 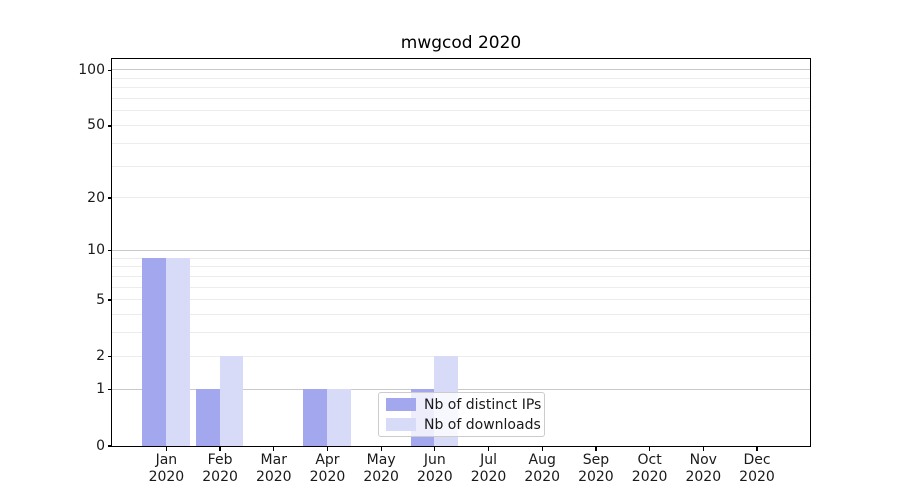 I want to click on y-tick-label: 1, so click(x=100, y=389).